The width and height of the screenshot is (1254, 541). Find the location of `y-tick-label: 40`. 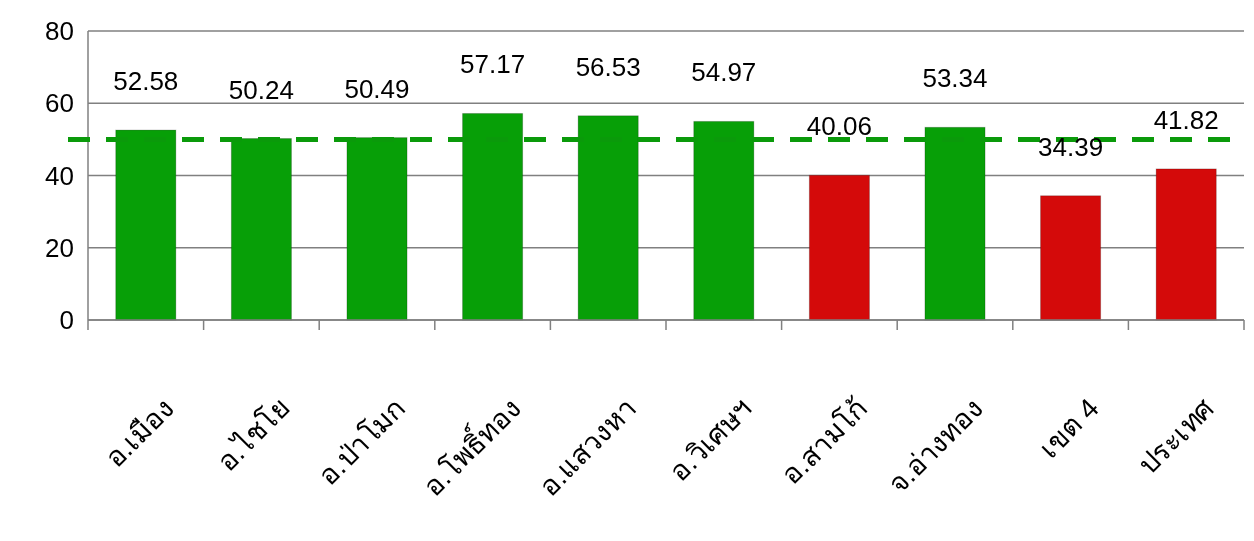

y-tick-label: 40 is located at coordinates (59, 175).